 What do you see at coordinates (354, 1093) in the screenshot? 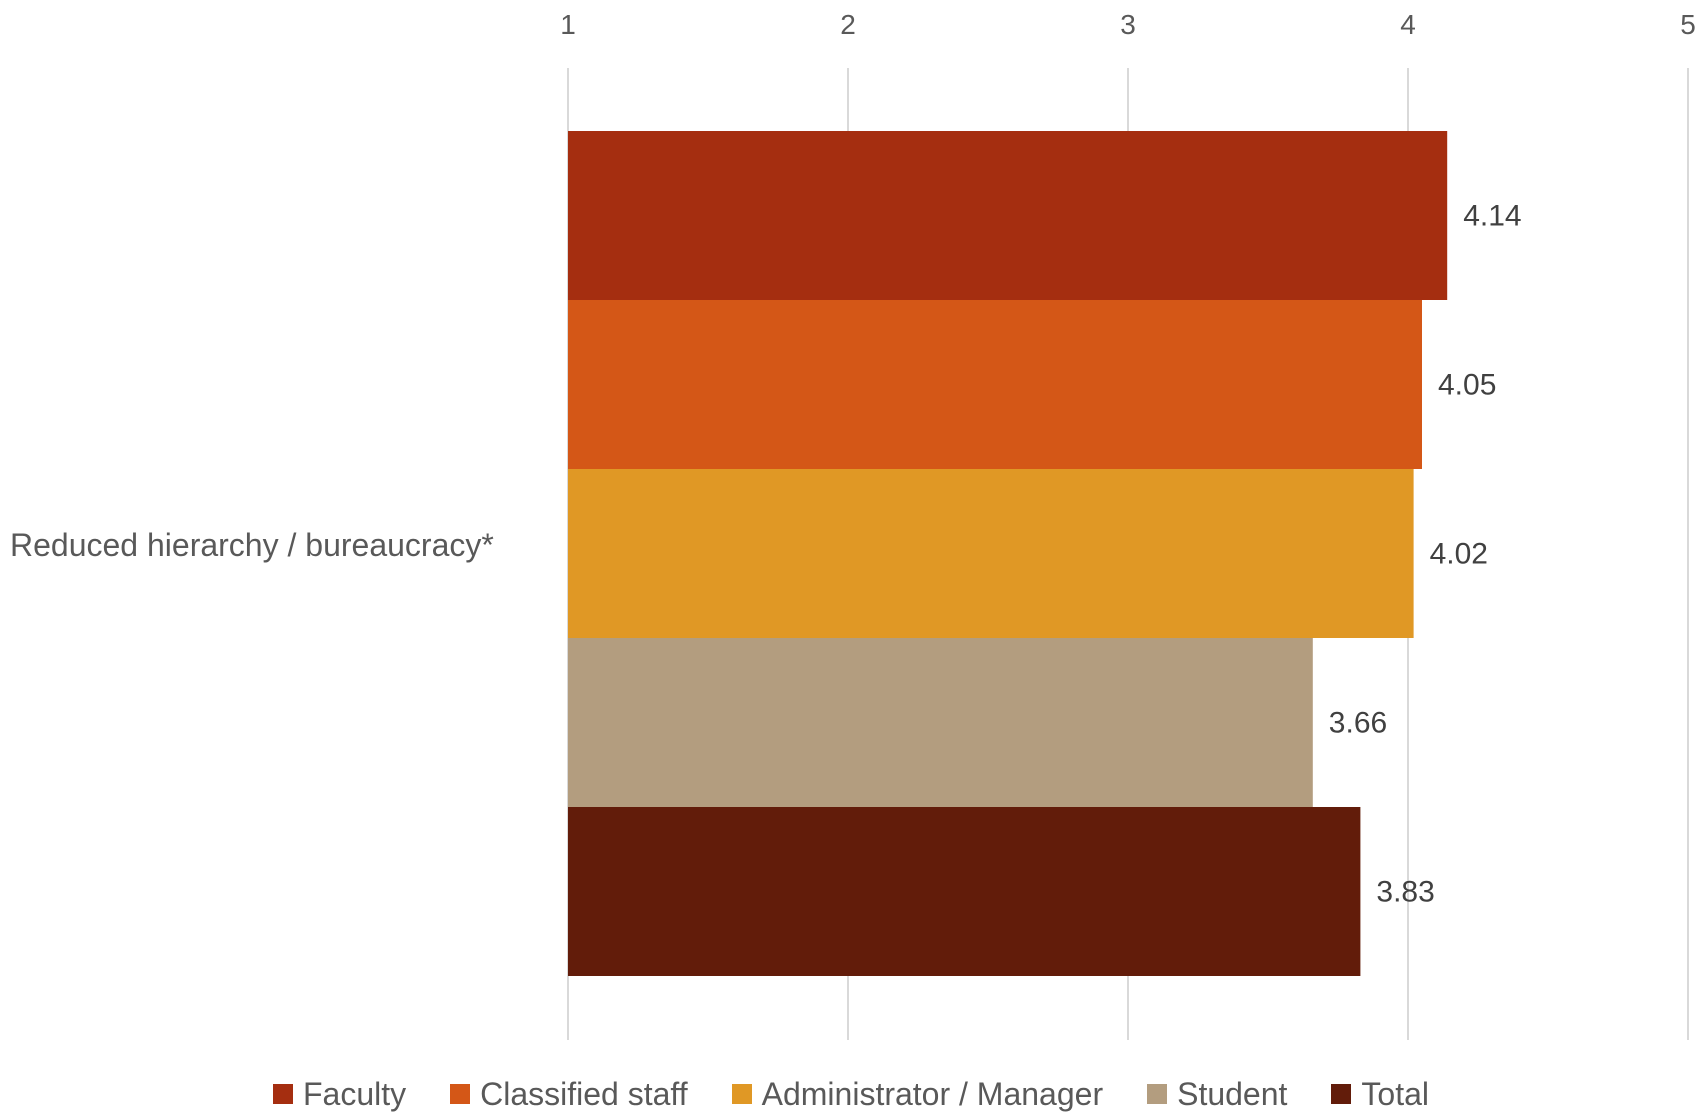
I see `legend-label: Faculty` at bounding box center [354, 1093].